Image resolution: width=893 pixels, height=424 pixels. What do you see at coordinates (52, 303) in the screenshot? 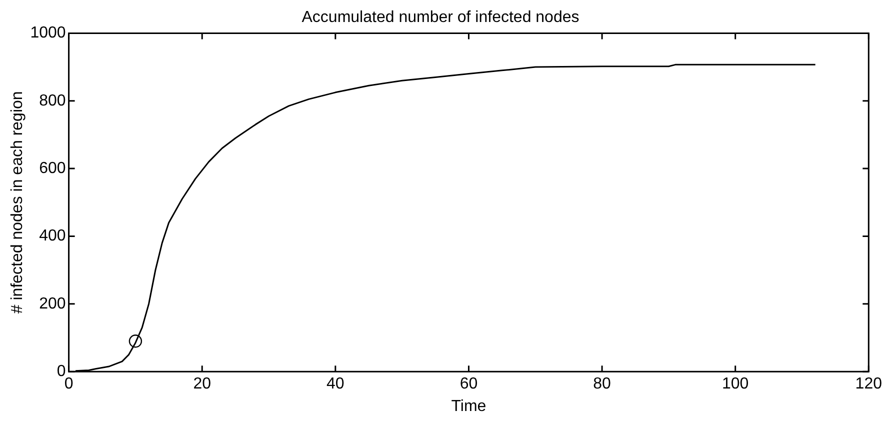
I see `y-tick-label: 200` at bounding box center [52, 303].